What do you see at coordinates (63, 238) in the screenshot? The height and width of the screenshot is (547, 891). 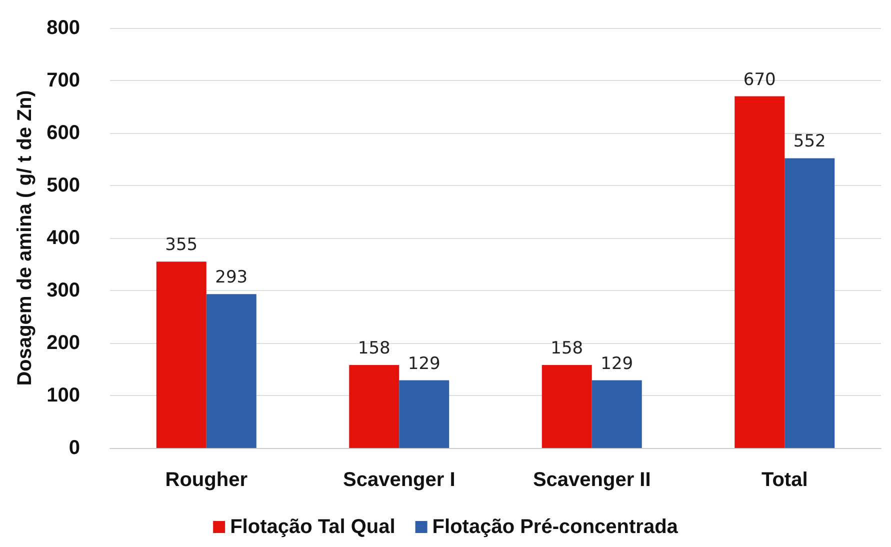 I see `y-tick-label: 400` at bounding box center [63, 238].